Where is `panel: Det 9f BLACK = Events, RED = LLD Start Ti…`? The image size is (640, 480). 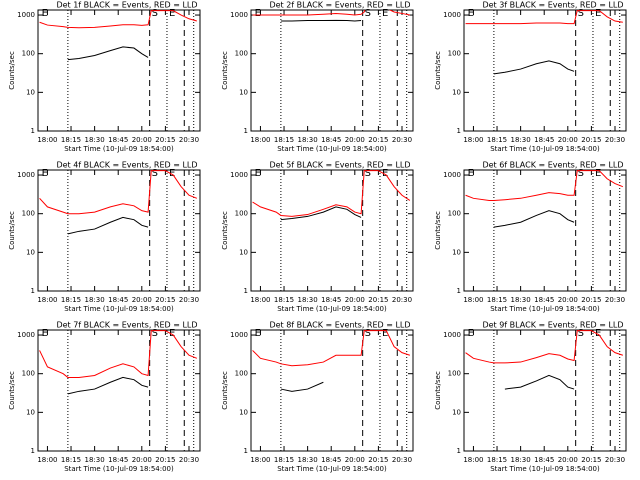 panel: Det 9f BLACK = Events, RED = LLD Start Ti… is located at coordinates (530, 397).